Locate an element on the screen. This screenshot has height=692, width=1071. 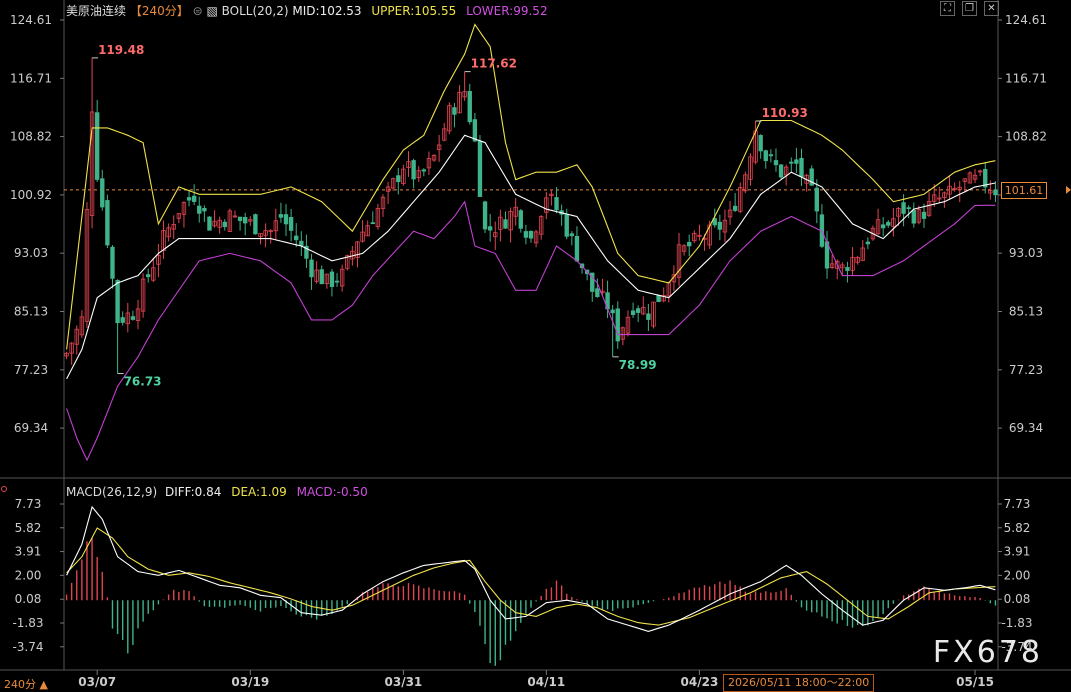
price-tick-label-right: 77.23 is located at coordinates (1026, 370).